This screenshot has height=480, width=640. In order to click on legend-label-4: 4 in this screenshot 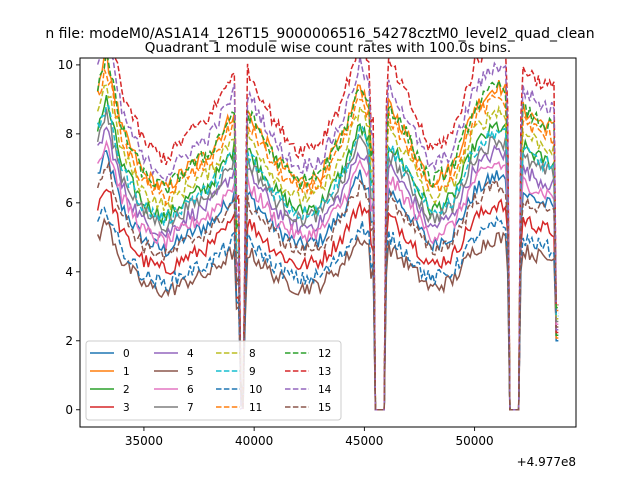, I will do `click(190, 354)`.